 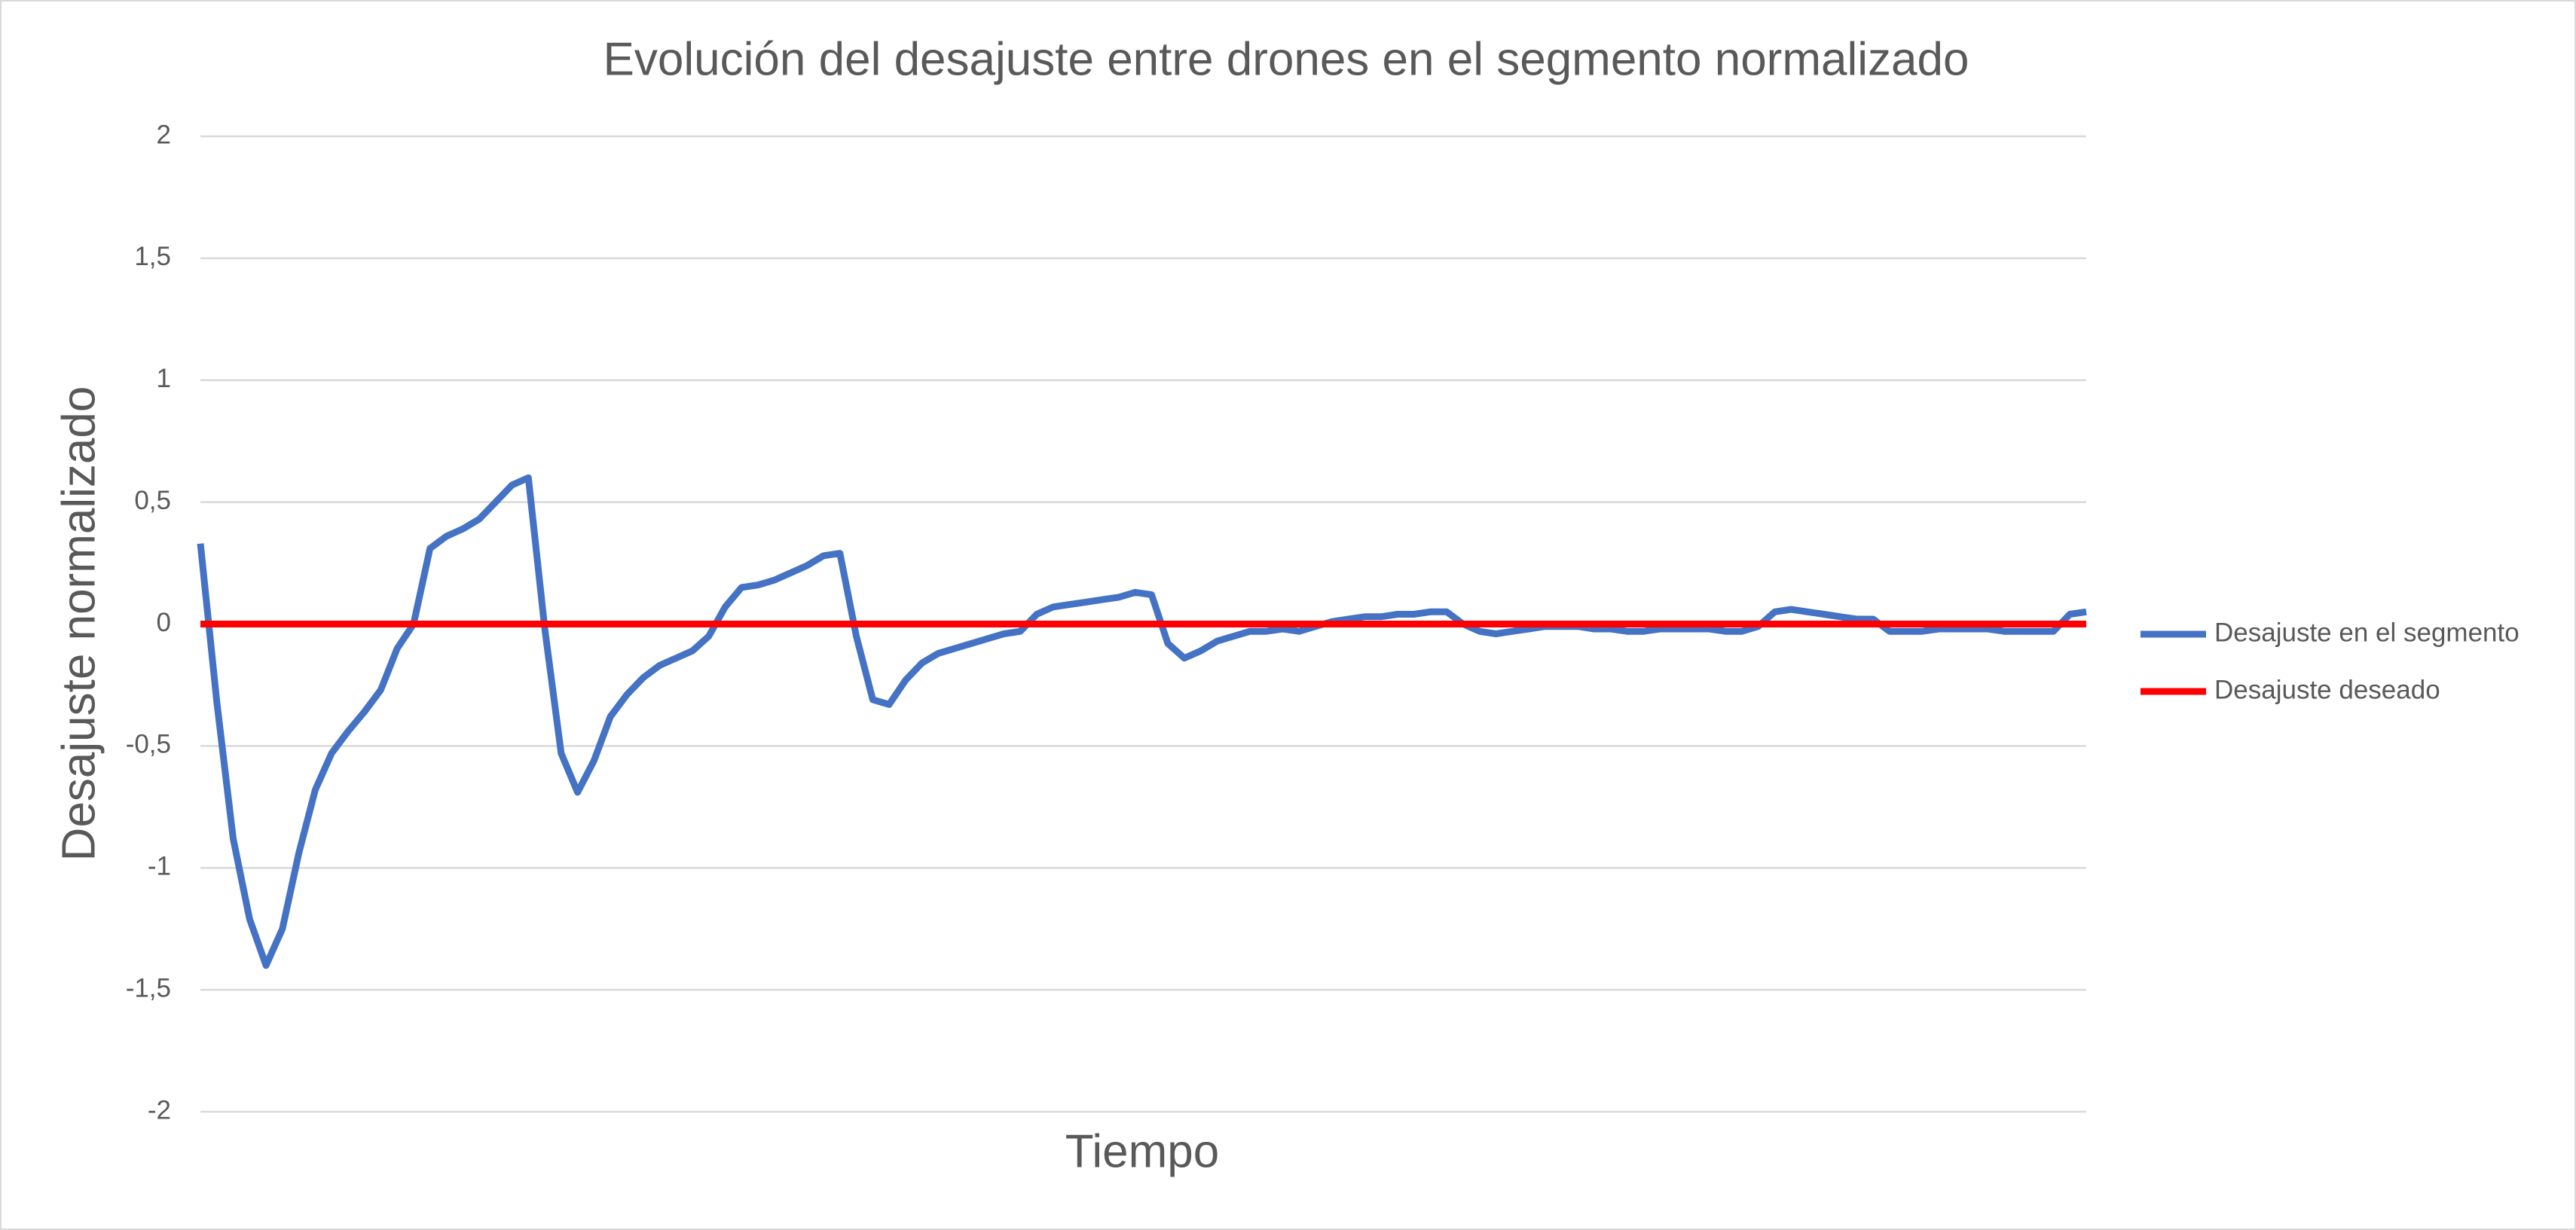 I want to click on legend-label: Desajuste en el segmento, so click(x=2366, y=632).